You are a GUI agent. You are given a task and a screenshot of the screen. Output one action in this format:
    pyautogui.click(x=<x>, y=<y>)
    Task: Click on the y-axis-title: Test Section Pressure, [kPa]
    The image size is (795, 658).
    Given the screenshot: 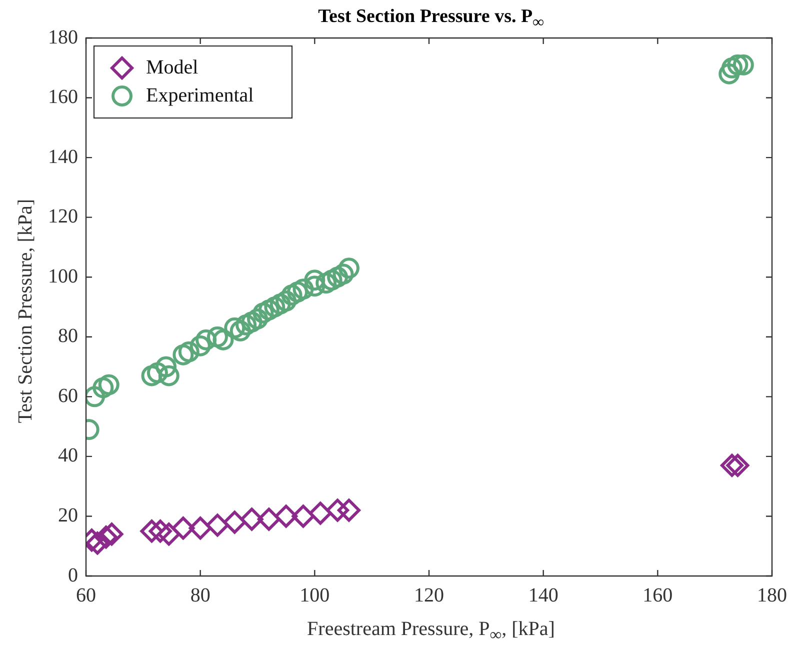 What is the action you would take?
    pyautogui.click(x=26, y=311)
    